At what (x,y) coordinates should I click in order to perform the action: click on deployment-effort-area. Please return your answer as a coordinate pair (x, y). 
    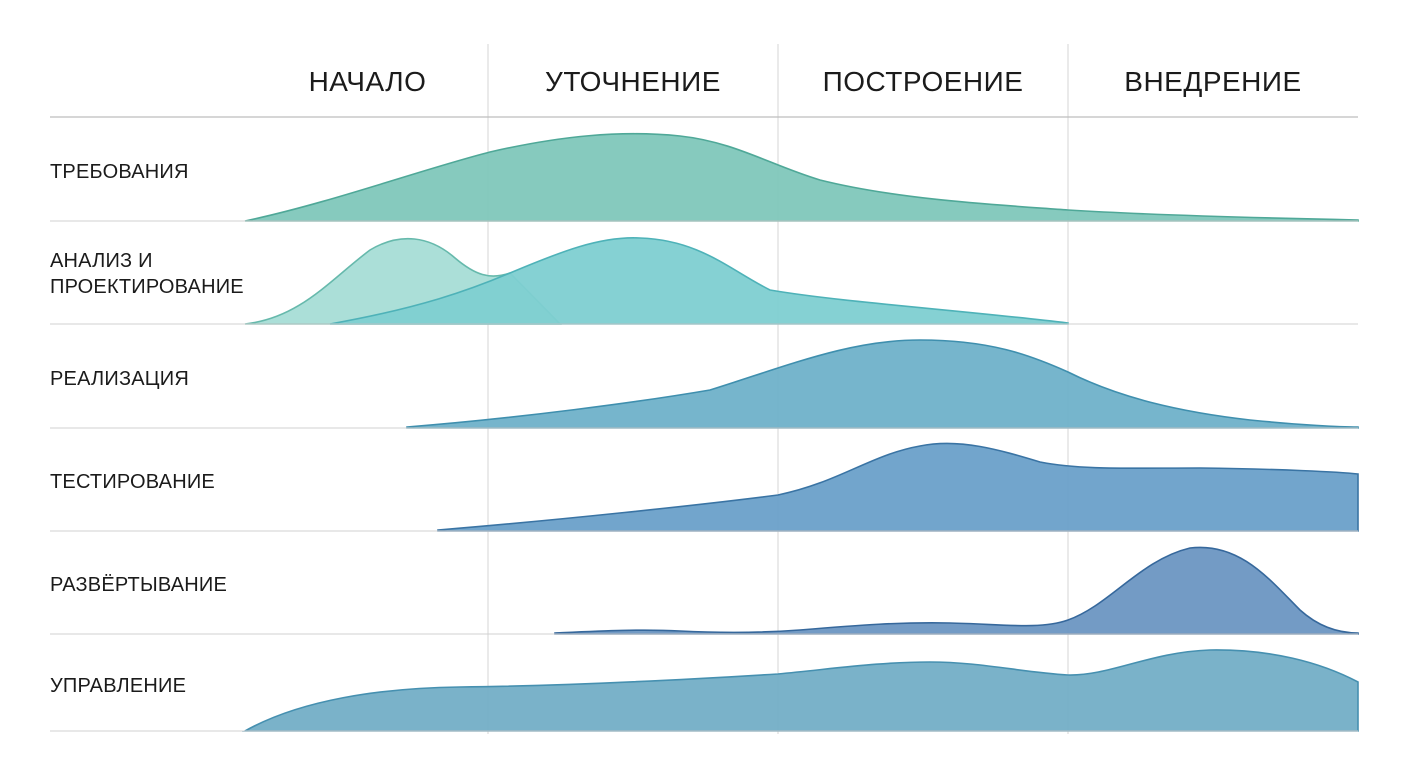
    Looking at the image, I should click on (956, 590).